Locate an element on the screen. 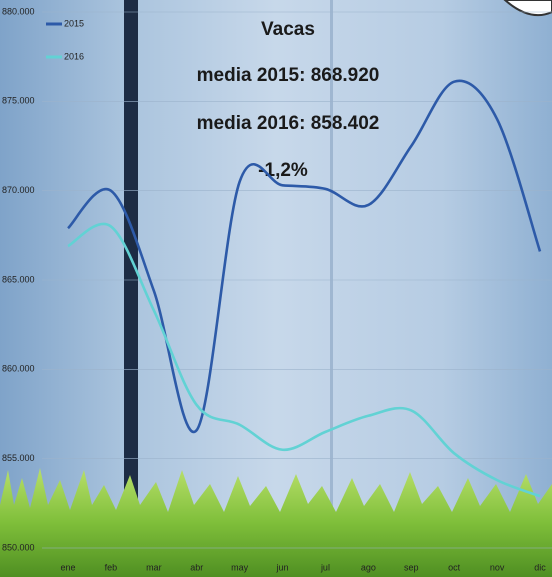 The image size is (552, 577). y-tick-label: 855.000 is located at coordinates (18, 458).